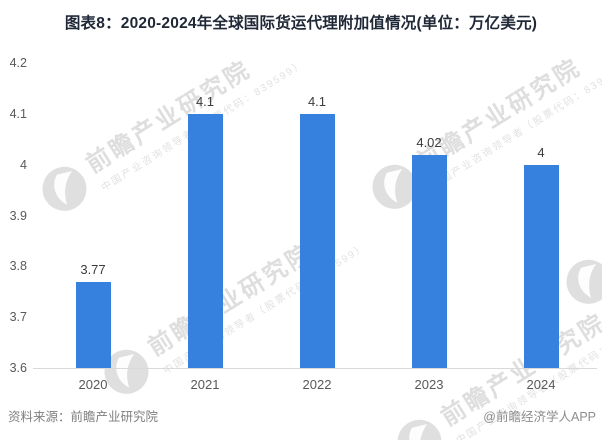 The width and height of the screenshot is (602, 440). I want to click on y-axis: 4.2 4.1 4 3.9 3.8 3.7 3.6, so click(13, 220).